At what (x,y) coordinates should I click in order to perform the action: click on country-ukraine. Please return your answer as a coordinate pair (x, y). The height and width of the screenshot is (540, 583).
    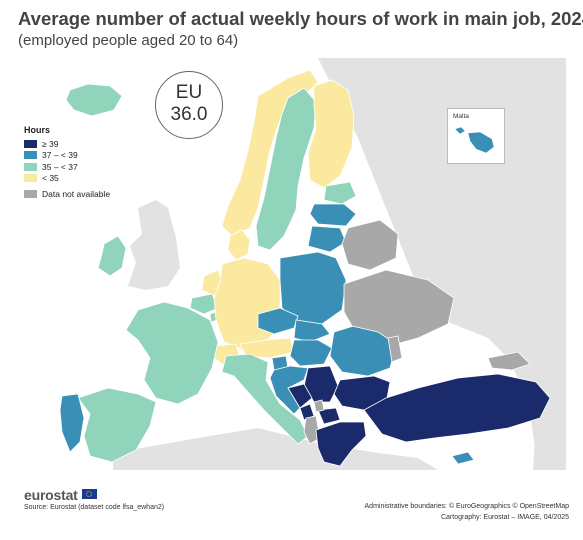
    Looking at the image, I should click on (399, 307).